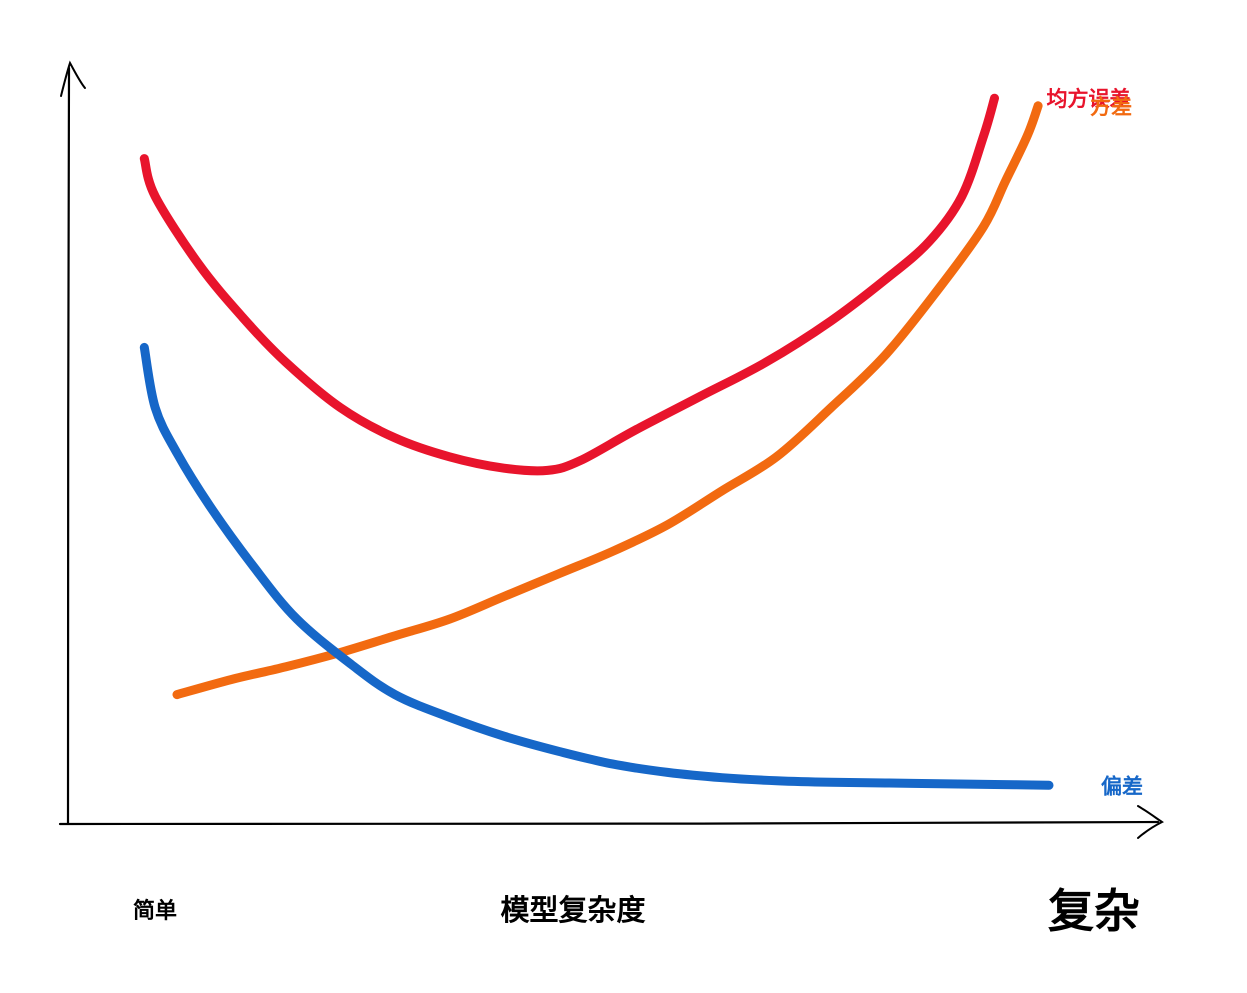  I want to click on series-label-0: 均方误差, so click(1089, 99).